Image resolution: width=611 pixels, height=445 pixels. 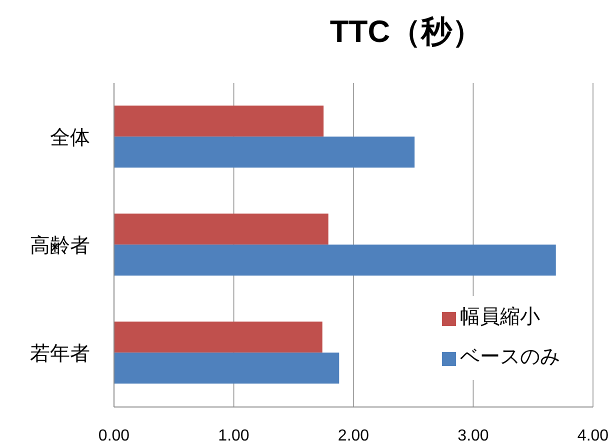 I want to click on x-tick-label: 2.00, so click(x=354, y=435).